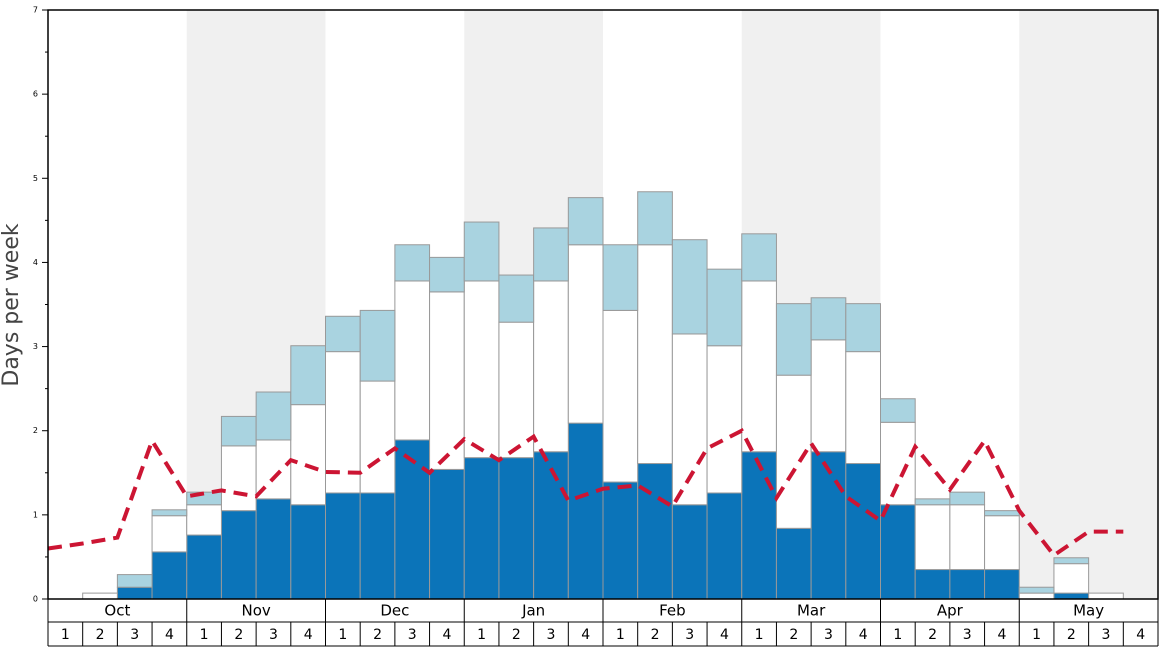  I want to click on month-label: Feb, so click(672, 611).